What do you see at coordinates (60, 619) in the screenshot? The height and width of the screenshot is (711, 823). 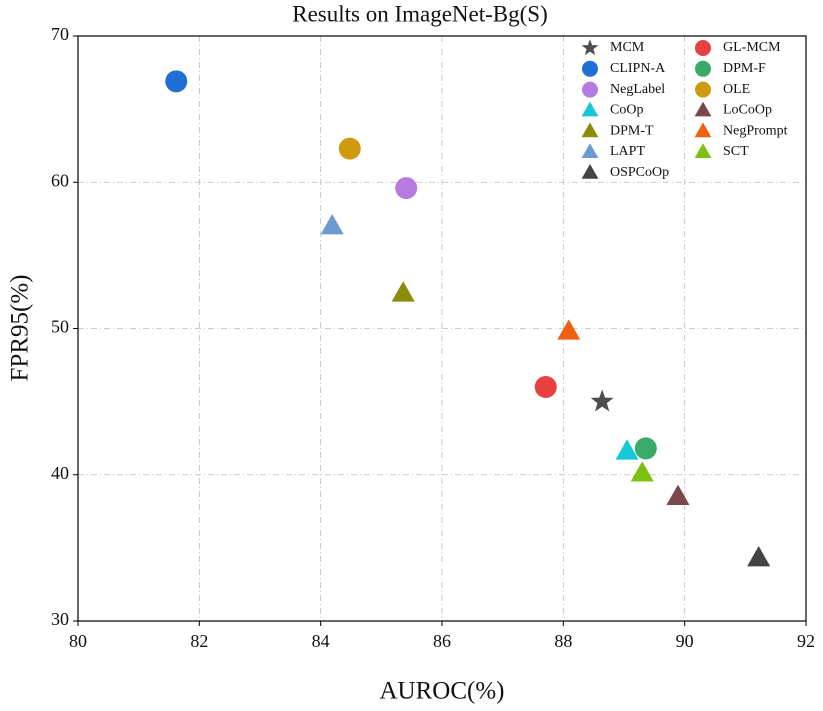 I see `y-tick-label: 30` at bounding box center [60, 619].